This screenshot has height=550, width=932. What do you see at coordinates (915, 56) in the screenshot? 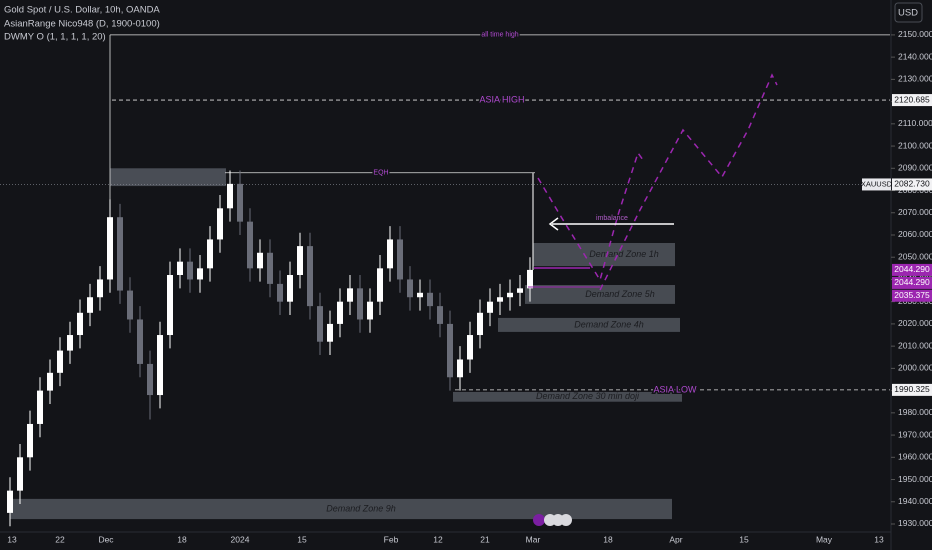
I see `y-tick-label: 2140.000` at bounding box center [915, 56].